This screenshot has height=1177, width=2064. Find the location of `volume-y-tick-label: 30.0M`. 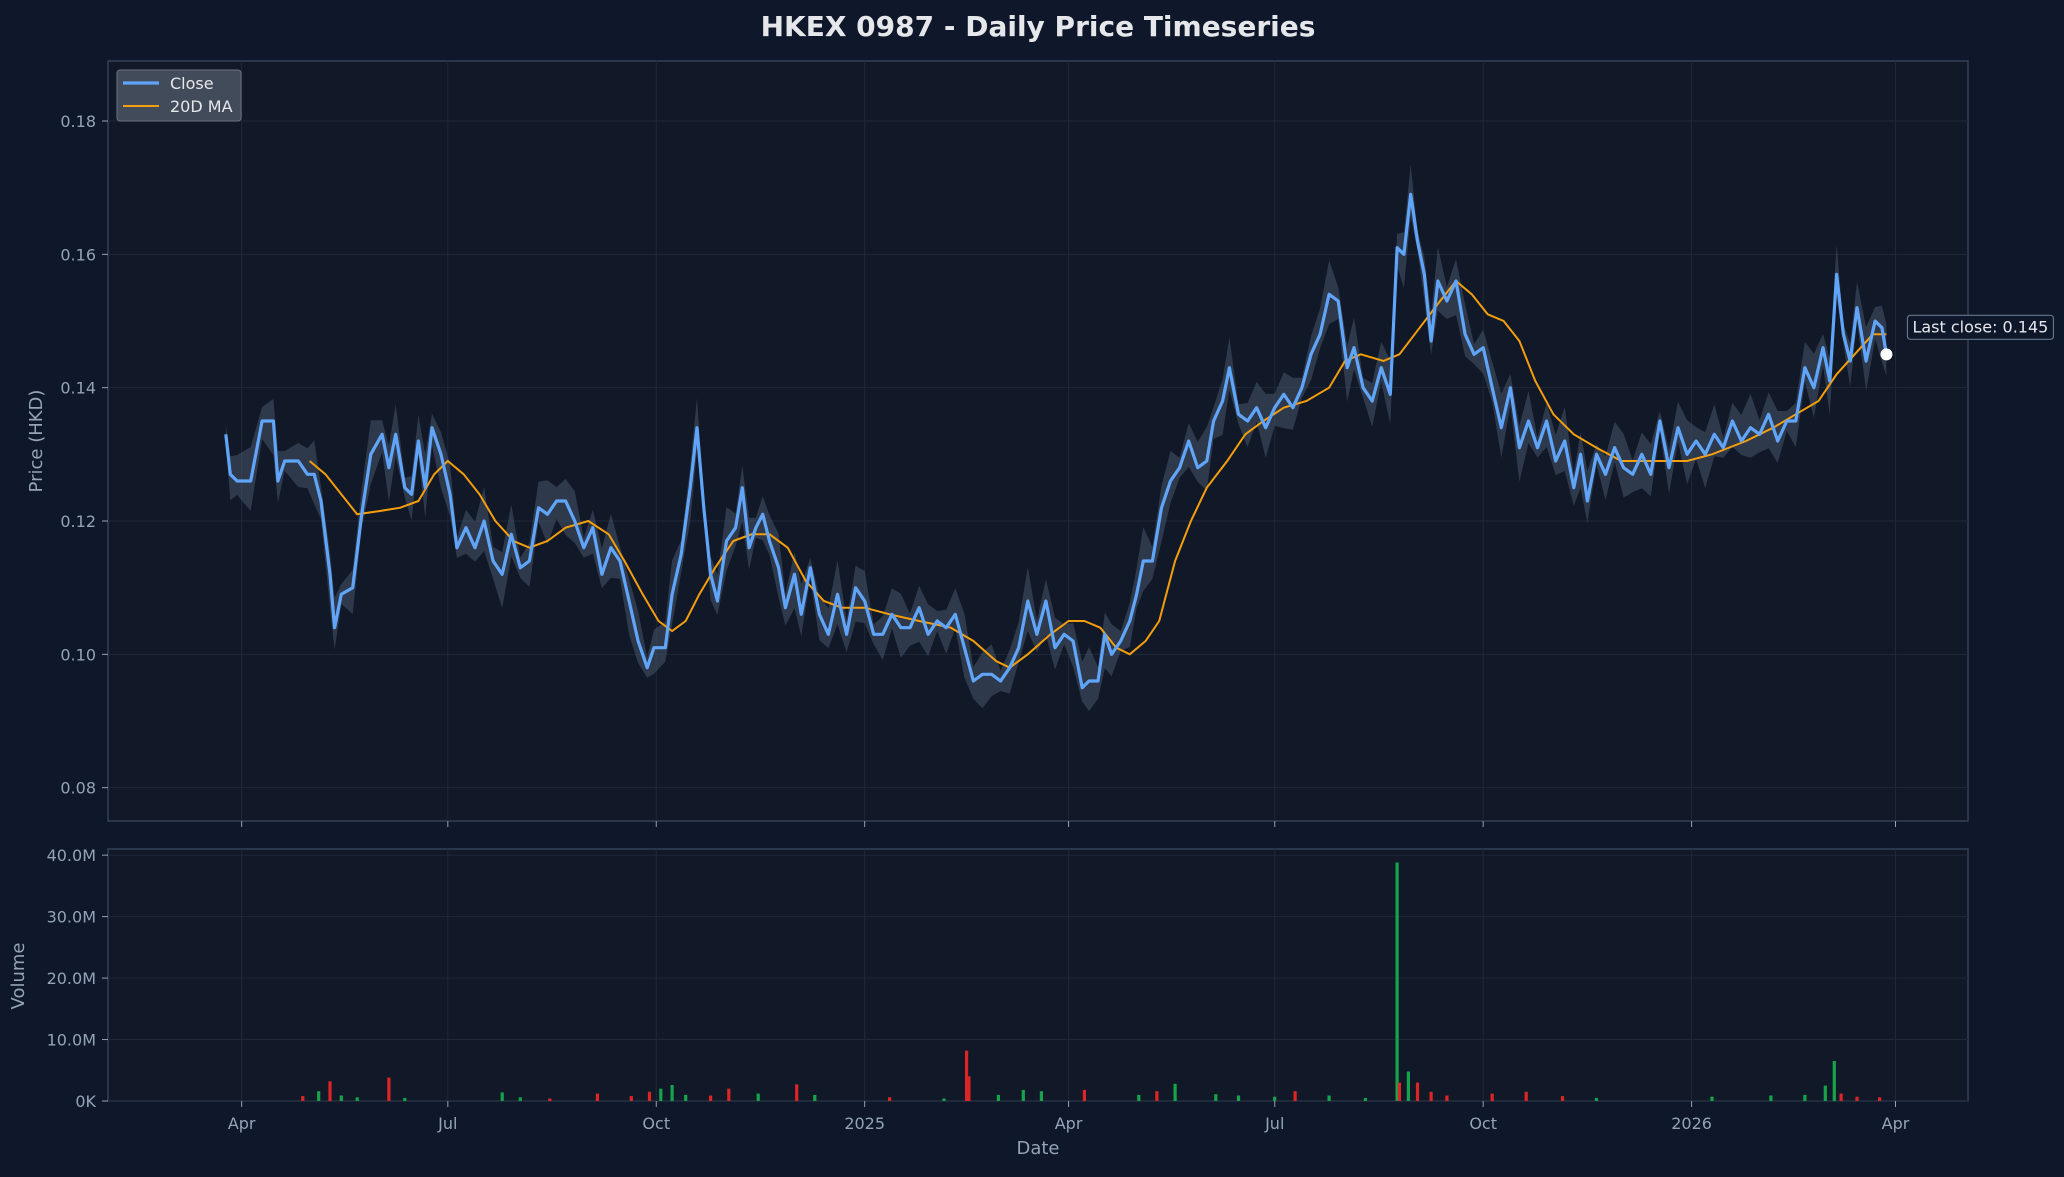

volume-y-tick-label: 30.0M is located at coordinates (71, 917).